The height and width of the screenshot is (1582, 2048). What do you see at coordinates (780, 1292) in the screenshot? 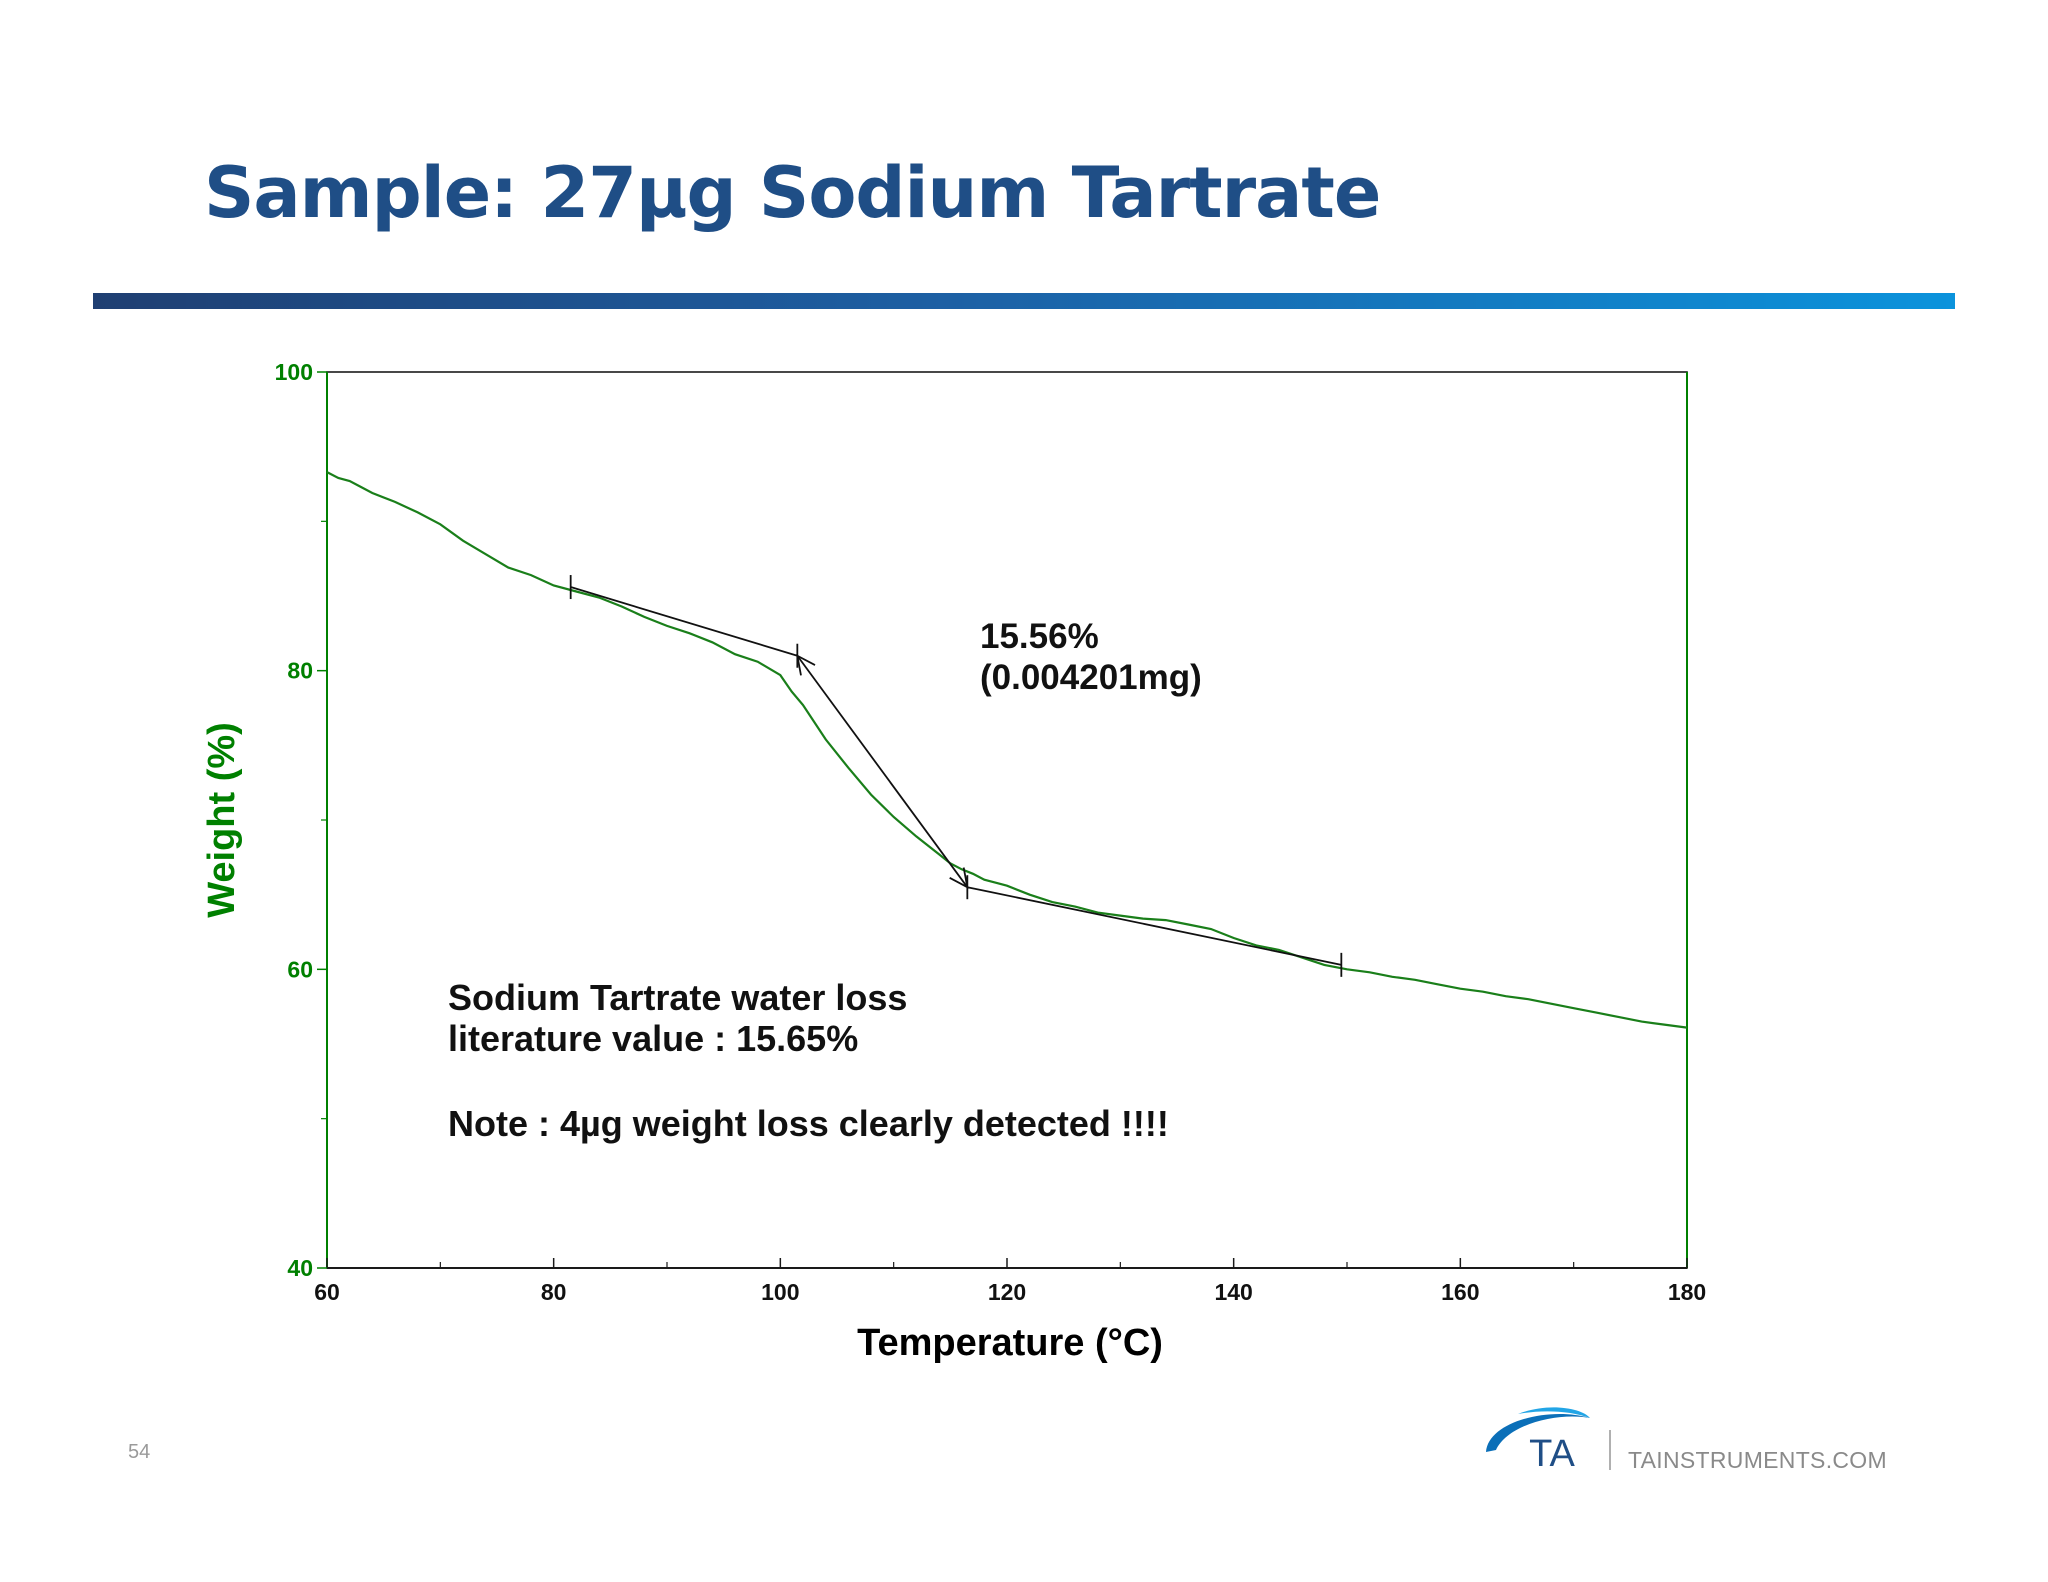
I see `x-tick-label: 100` at bounding box center [780, 1292].